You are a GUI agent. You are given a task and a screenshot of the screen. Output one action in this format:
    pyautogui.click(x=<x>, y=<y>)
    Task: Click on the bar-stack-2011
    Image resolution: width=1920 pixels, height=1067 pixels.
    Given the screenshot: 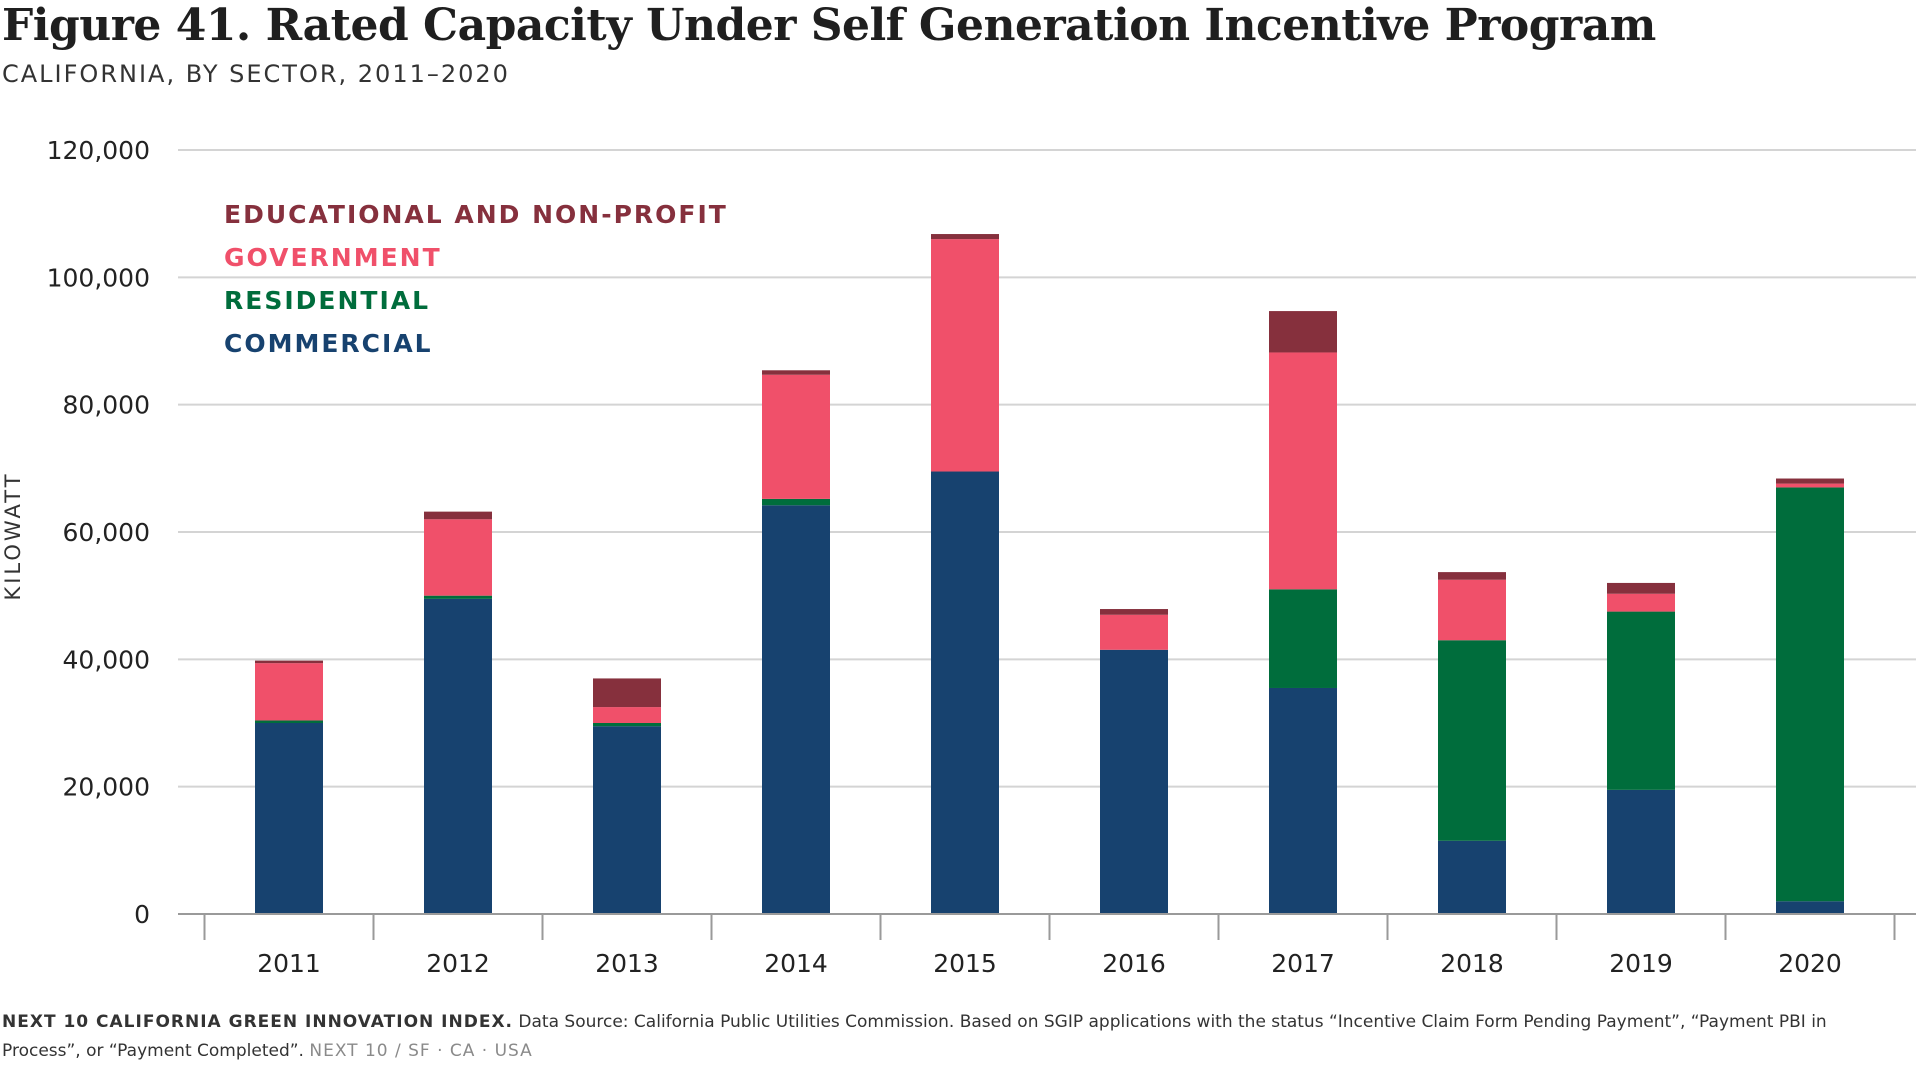 What is the action you would take?
    pyautogui.click(x=289, y=787)
    